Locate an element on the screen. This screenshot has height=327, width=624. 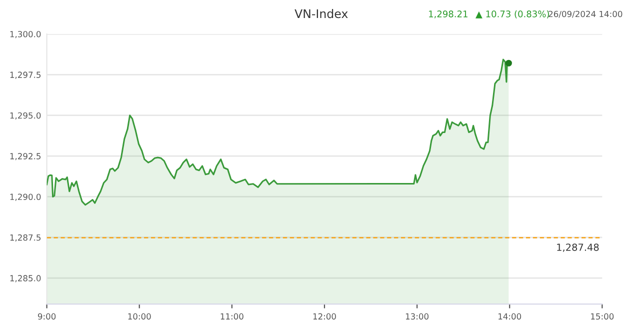
y-tick-label: 1,285.0 is located at coordinates (25, 278).